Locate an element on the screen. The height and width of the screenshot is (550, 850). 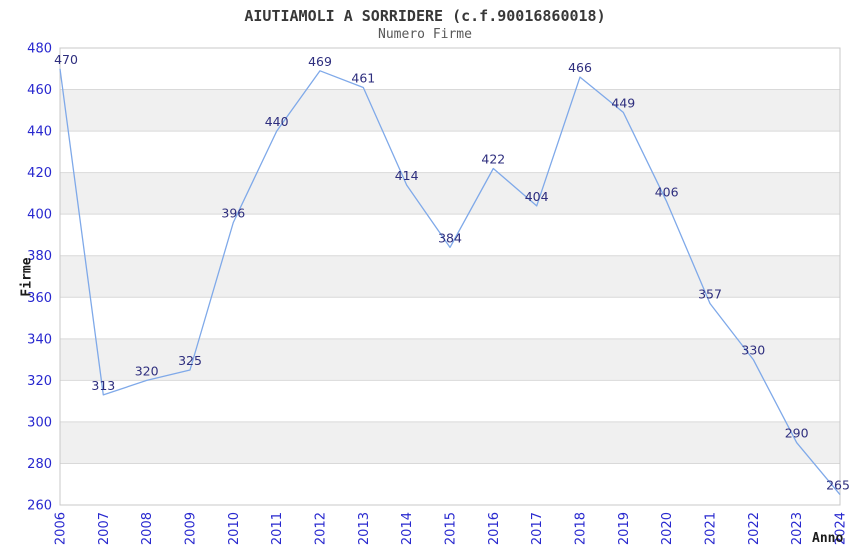
y-tick-label: 340 is located at coordinates (39, 339).